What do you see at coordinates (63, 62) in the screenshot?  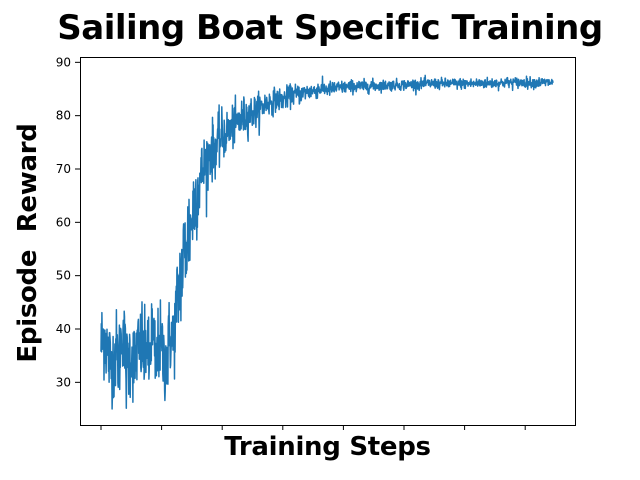 I see `y-tick-label: 90` at bounding box center [63, 62].